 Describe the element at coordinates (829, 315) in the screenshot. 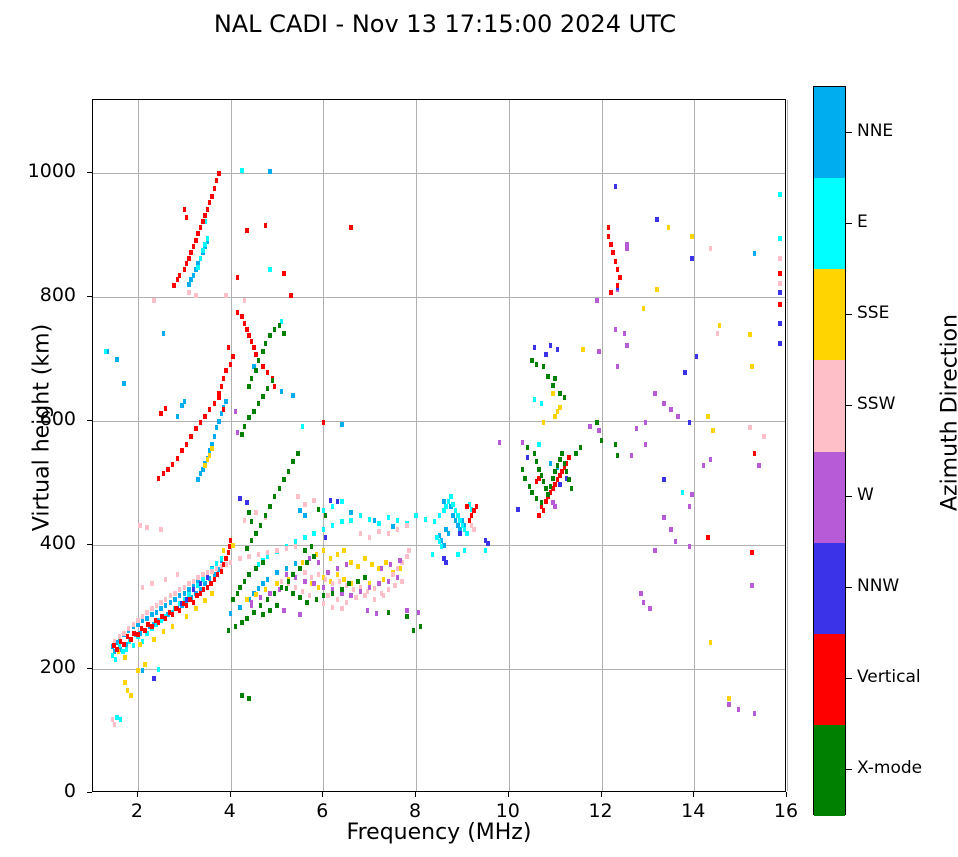

I see `colorbar-segment-sse` at that location.